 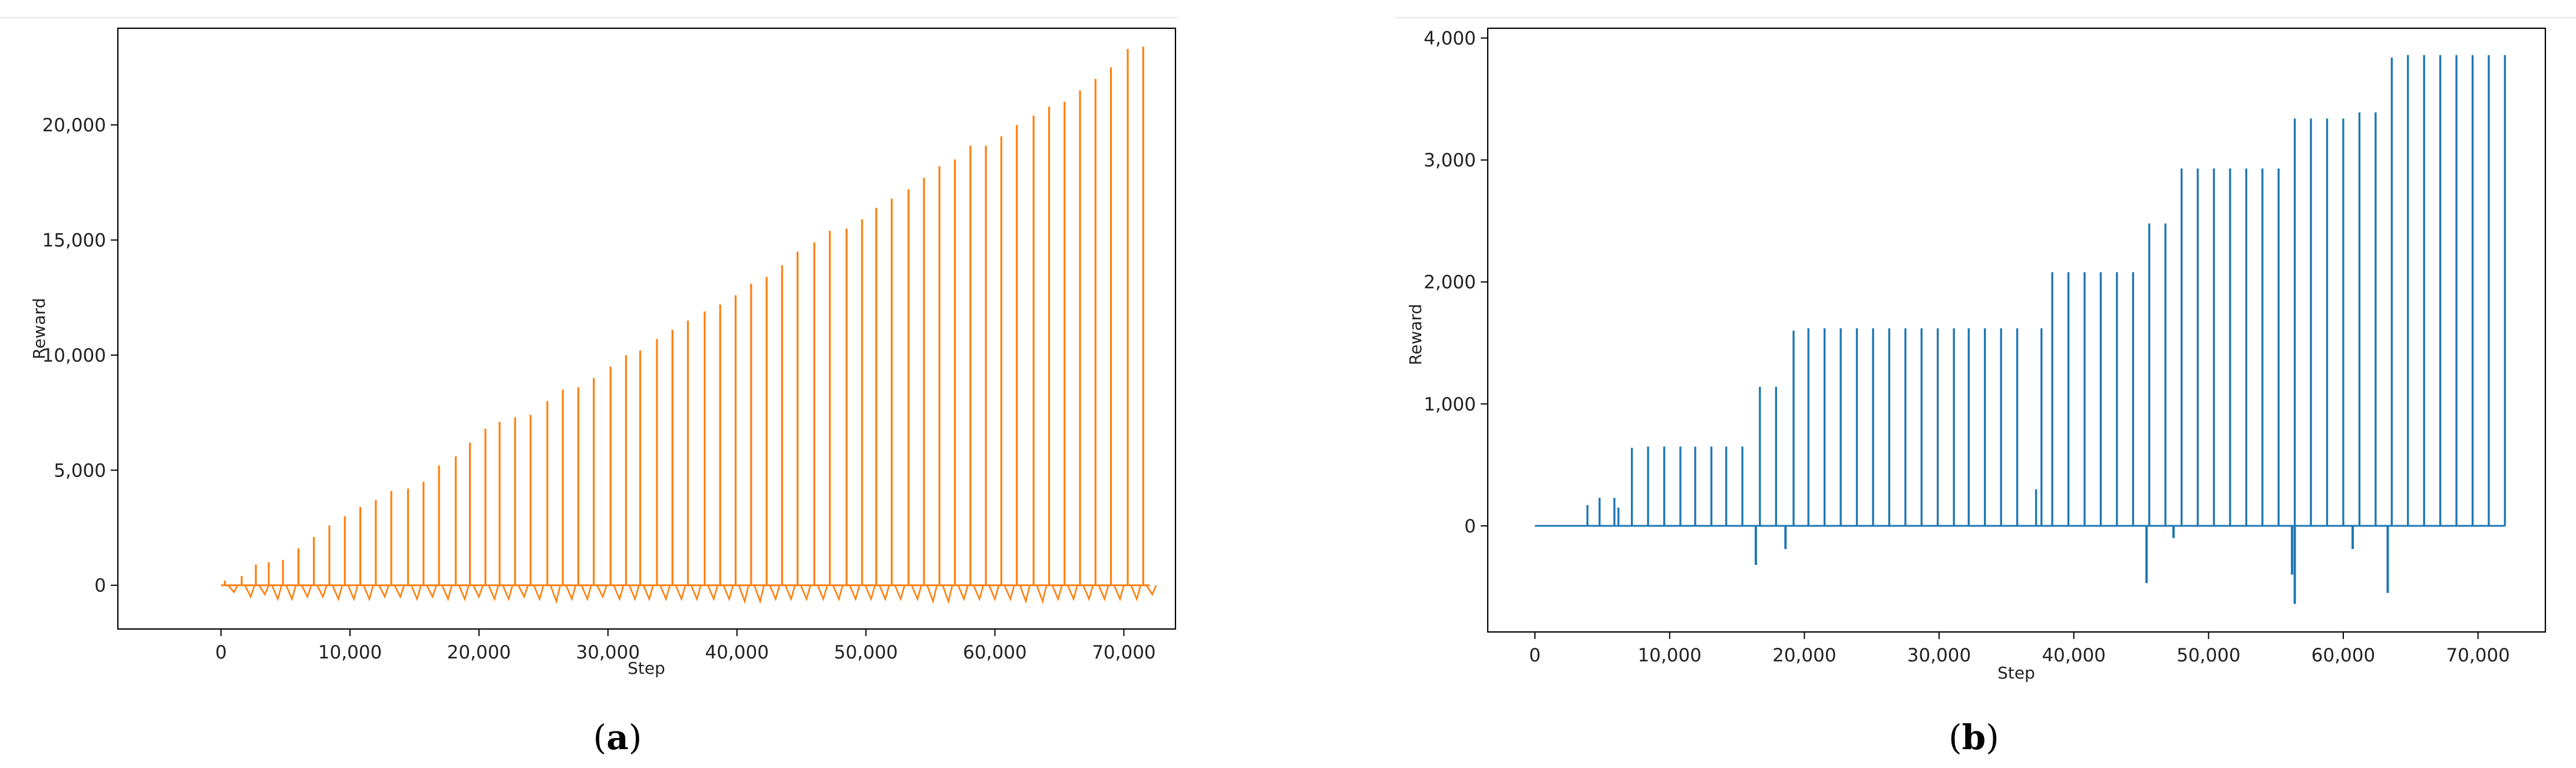 What do you see at coordinates (646, 668) in the screenshot?
I see `x-axis-label-a: Step` at bounding box center [646, 668].